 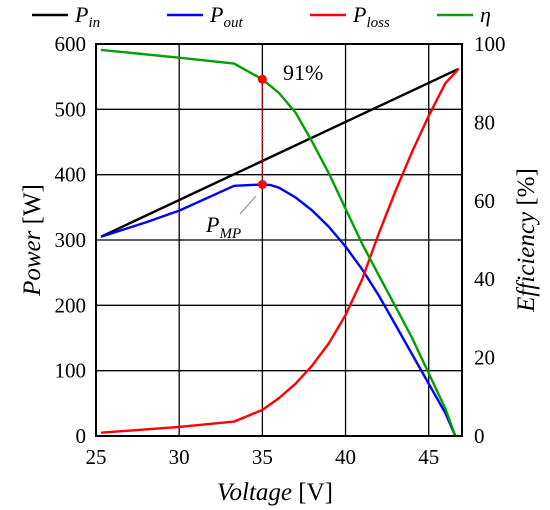 What do you see at coordinates (71, 371) in the screenshot?
I see `y-left-tick-label: 100` at bounding box center [71, 371].